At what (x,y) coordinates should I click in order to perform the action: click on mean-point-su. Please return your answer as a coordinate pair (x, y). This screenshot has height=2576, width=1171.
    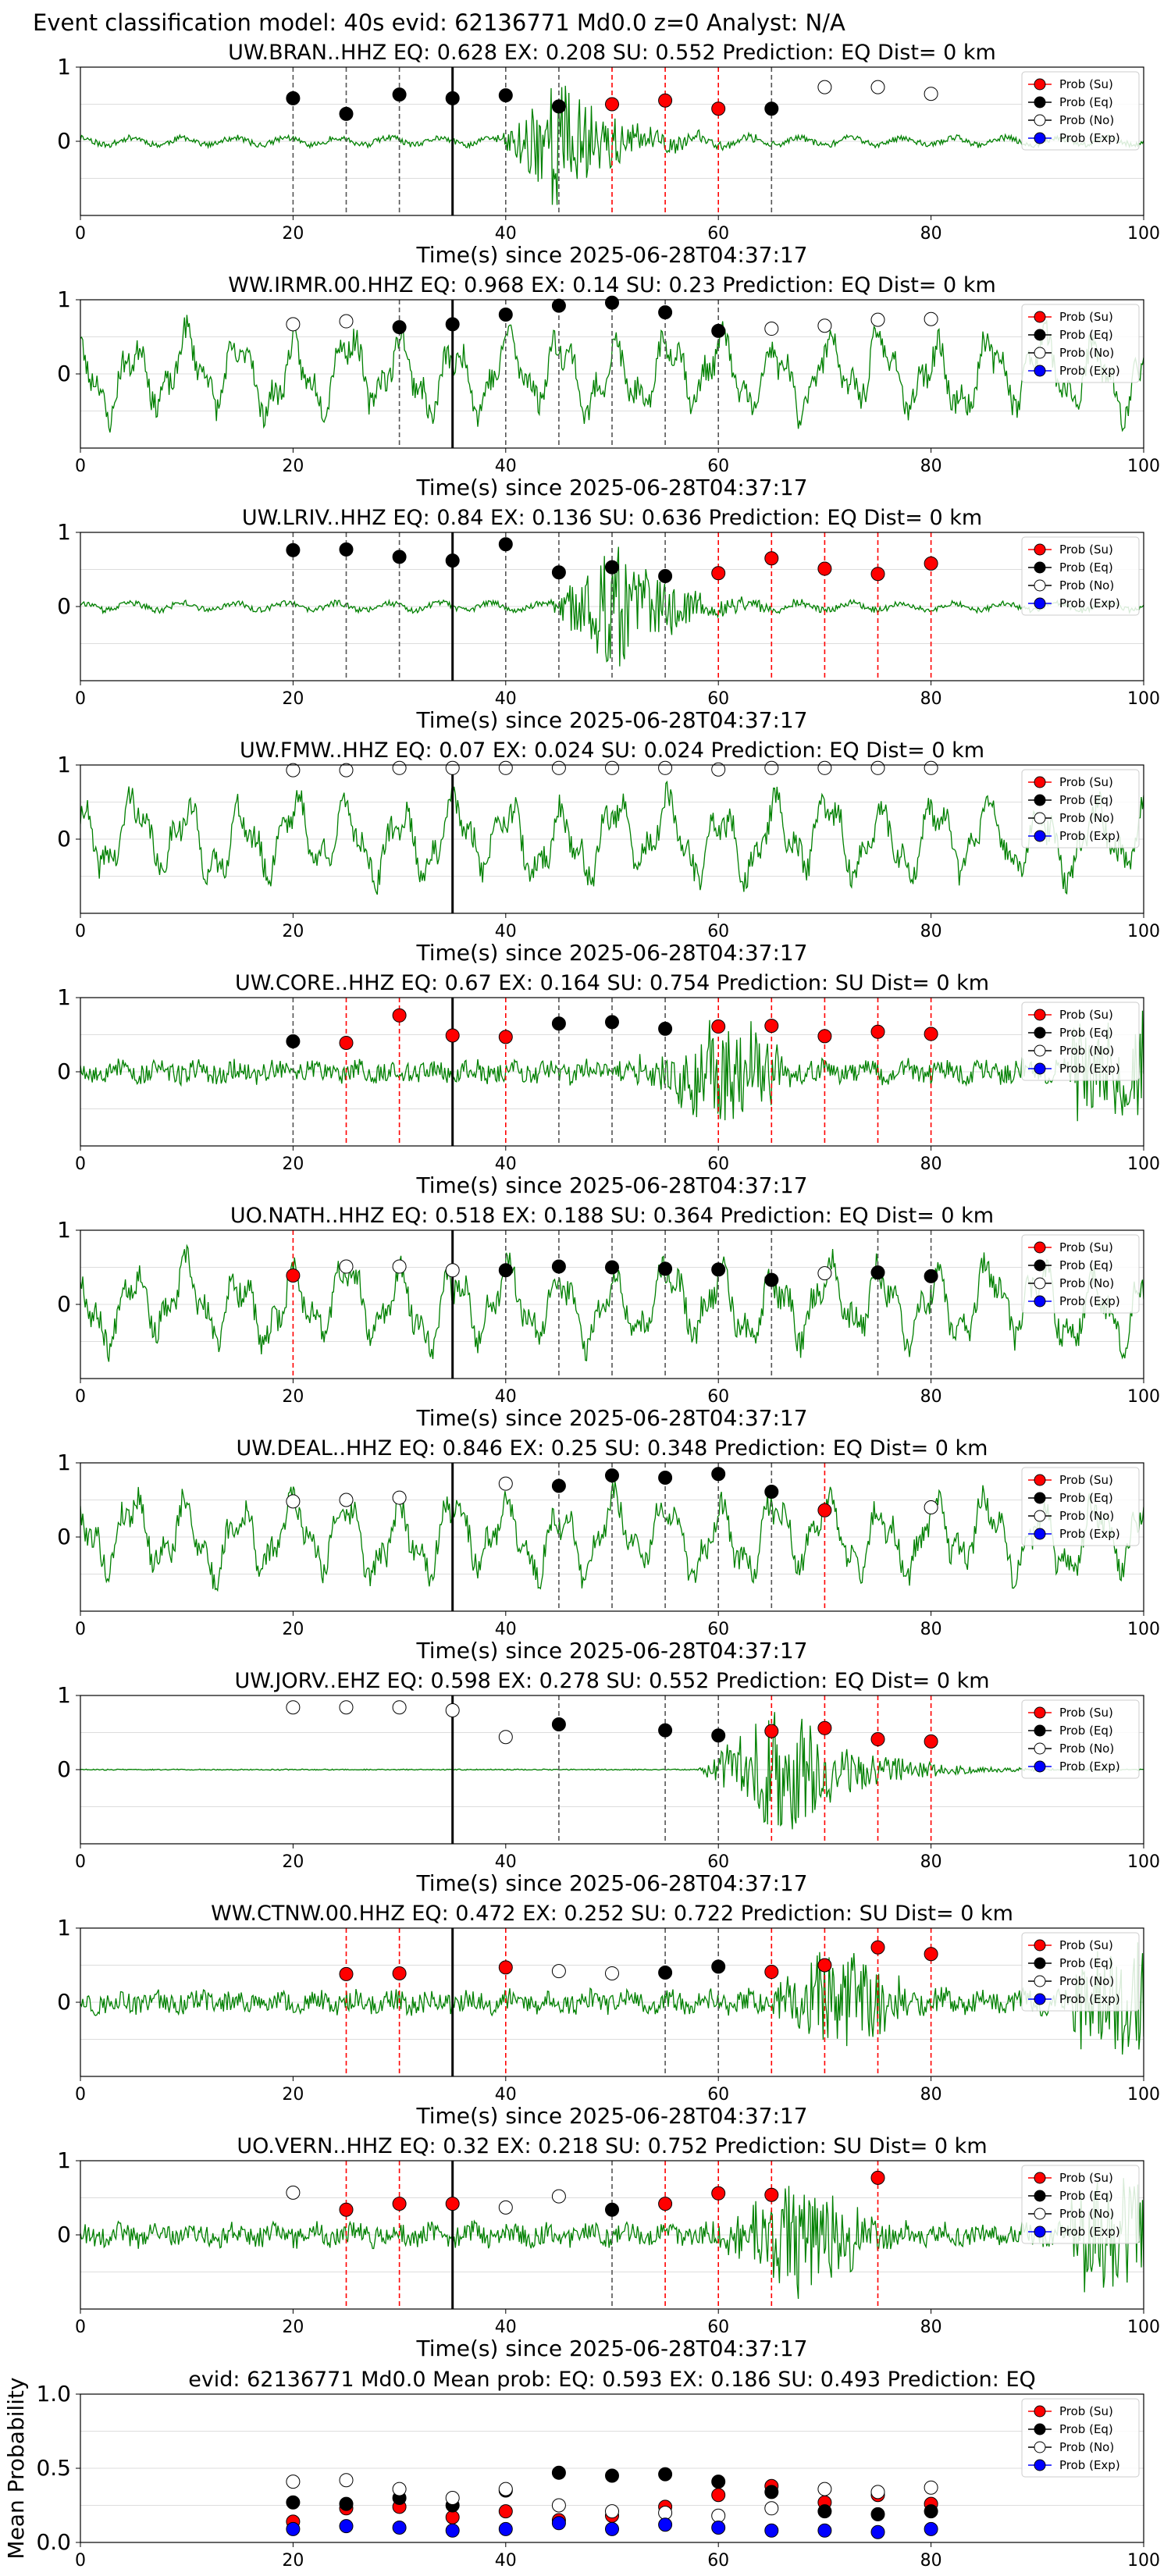
    Looking at the image, I should click on (505, 2511).